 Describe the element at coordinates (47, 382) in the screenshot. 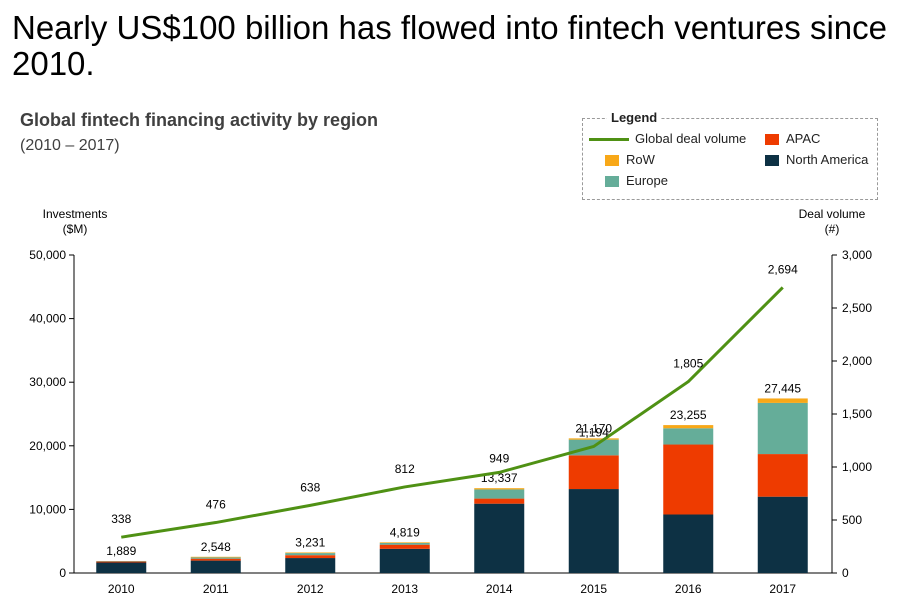

I see `left-axis-tick-label: 30,000` at that location.